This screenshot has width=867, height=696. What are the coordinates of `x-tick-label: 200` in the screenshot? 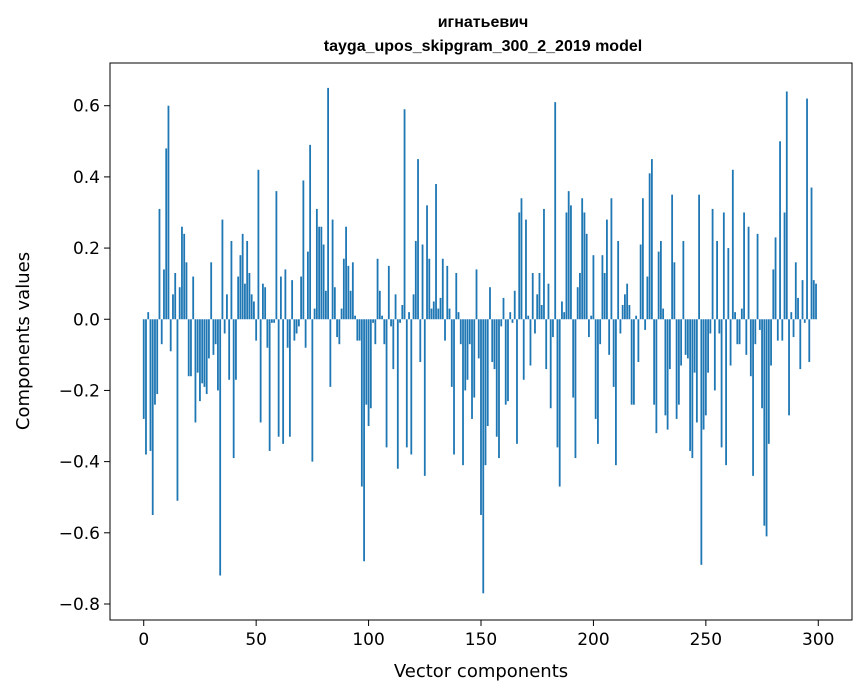 It's located at (593, 640).